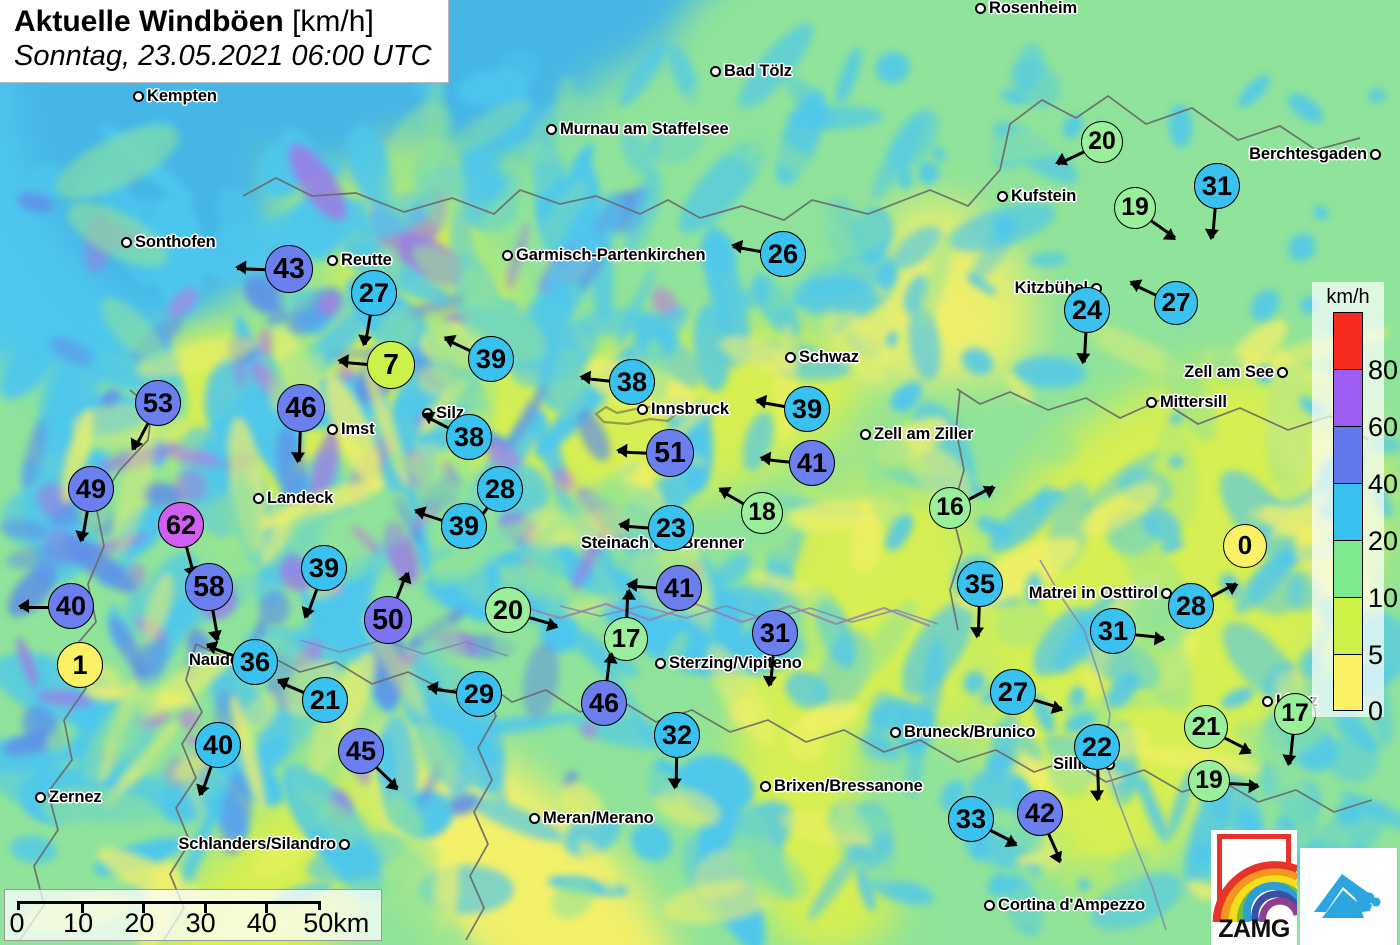 The image size is (1400, 945). Describe the element at coordinates (725, 614) in the screenshot. I see `provincial-border` at that location.